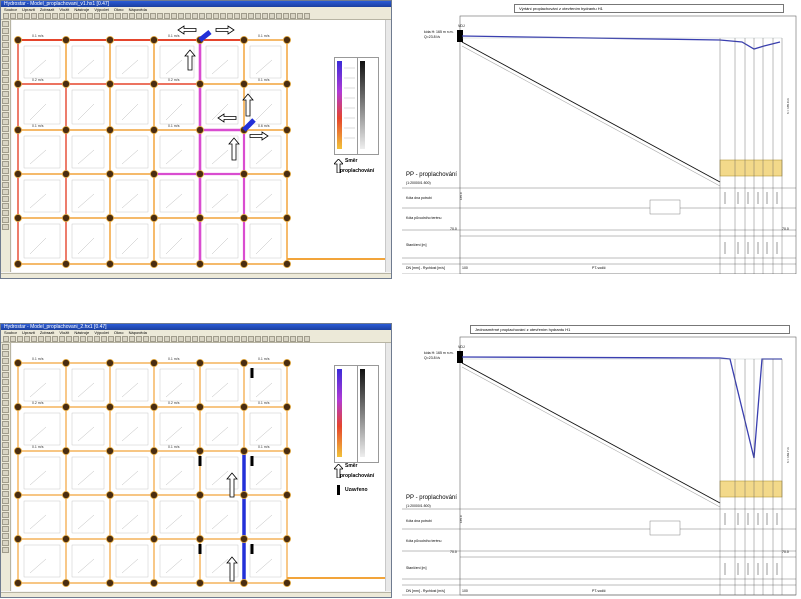 The image size is (801, 599). Describe the element at coordinates (118, 9) in the screenshot. I see `menu-item: Okno` at that location.